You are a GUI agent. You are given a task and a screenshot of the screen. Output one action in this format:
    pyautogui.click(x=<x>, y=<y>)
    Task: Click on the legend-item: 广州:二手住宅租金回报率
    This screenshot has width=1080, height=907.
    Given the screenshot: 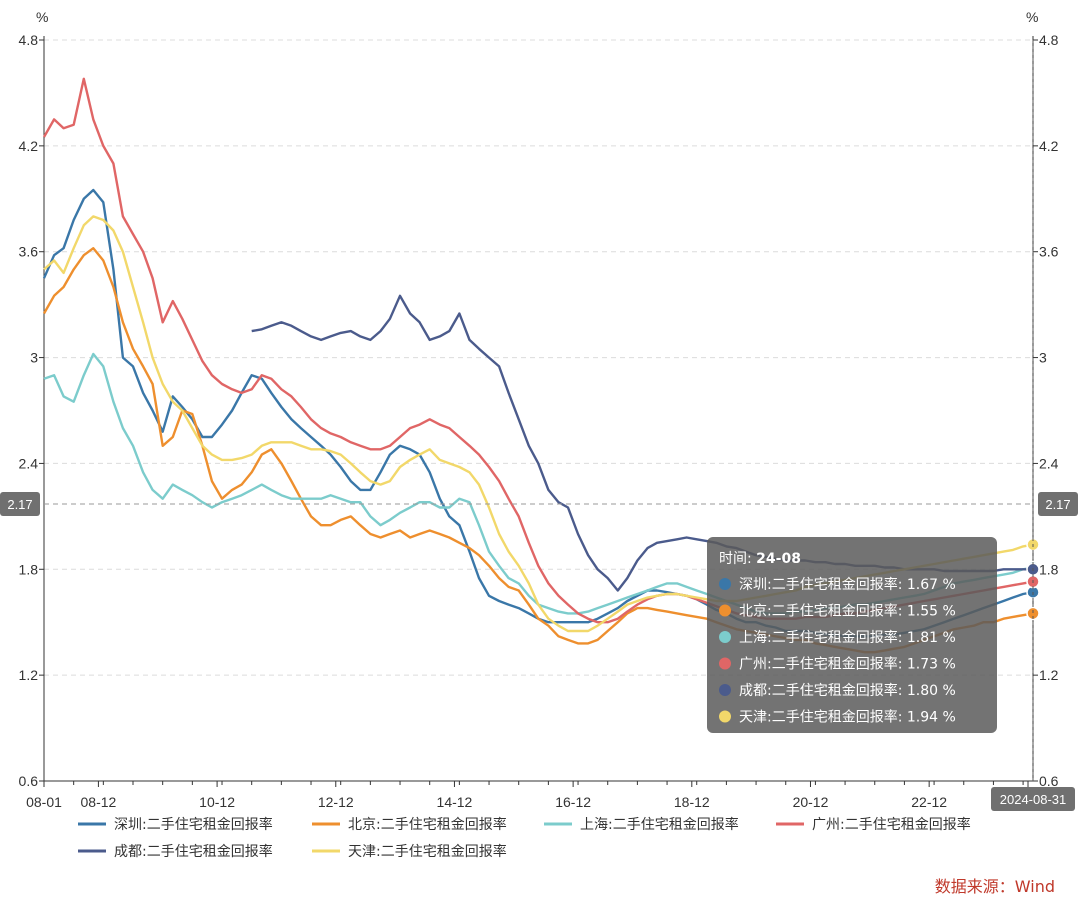 What is the action you would take?
    pyautogui.click(x=891, y=824)
    